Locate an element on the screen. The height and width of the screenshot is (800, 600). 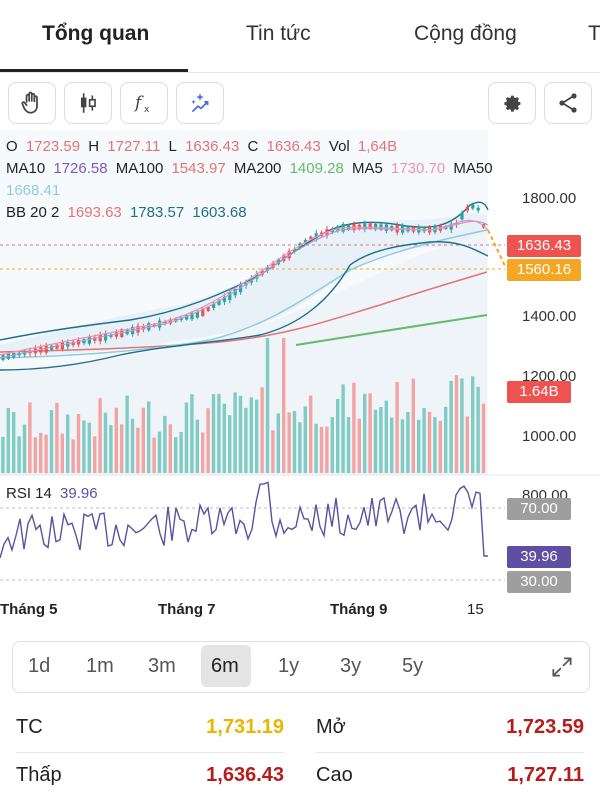
tab-community: Cộng đồng is located at coordinates (465, 33).